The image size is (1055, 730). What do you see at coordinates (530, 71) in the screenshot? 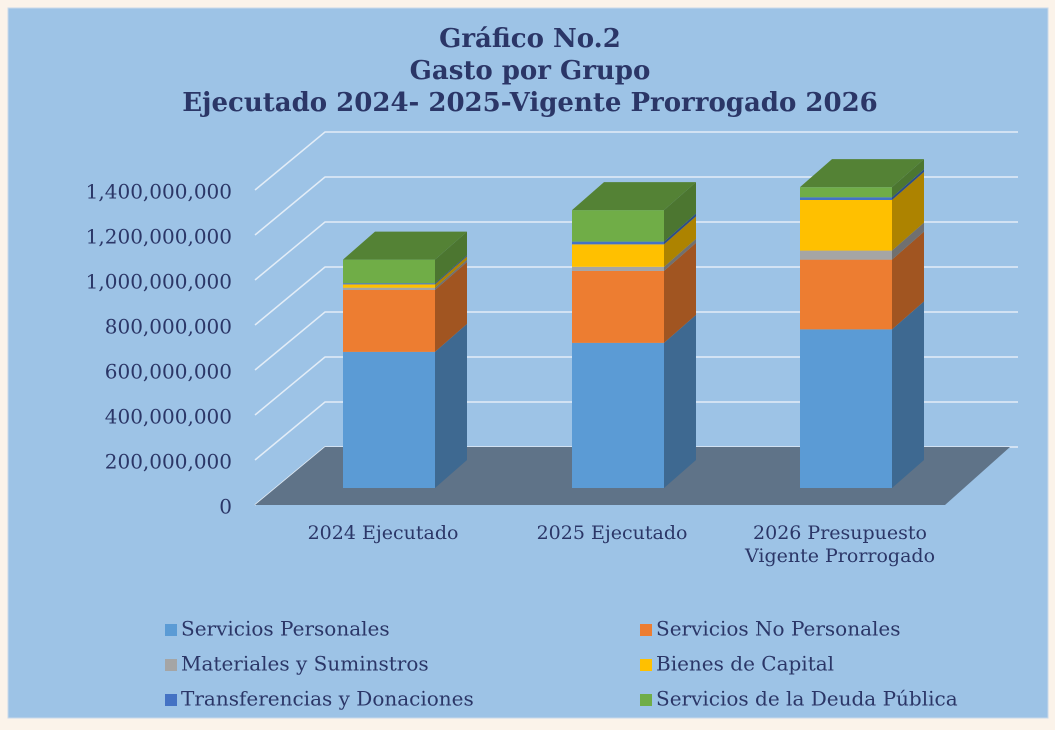
I see `chart-title: Gasto por Grupo` at bounding box center [530, 71].